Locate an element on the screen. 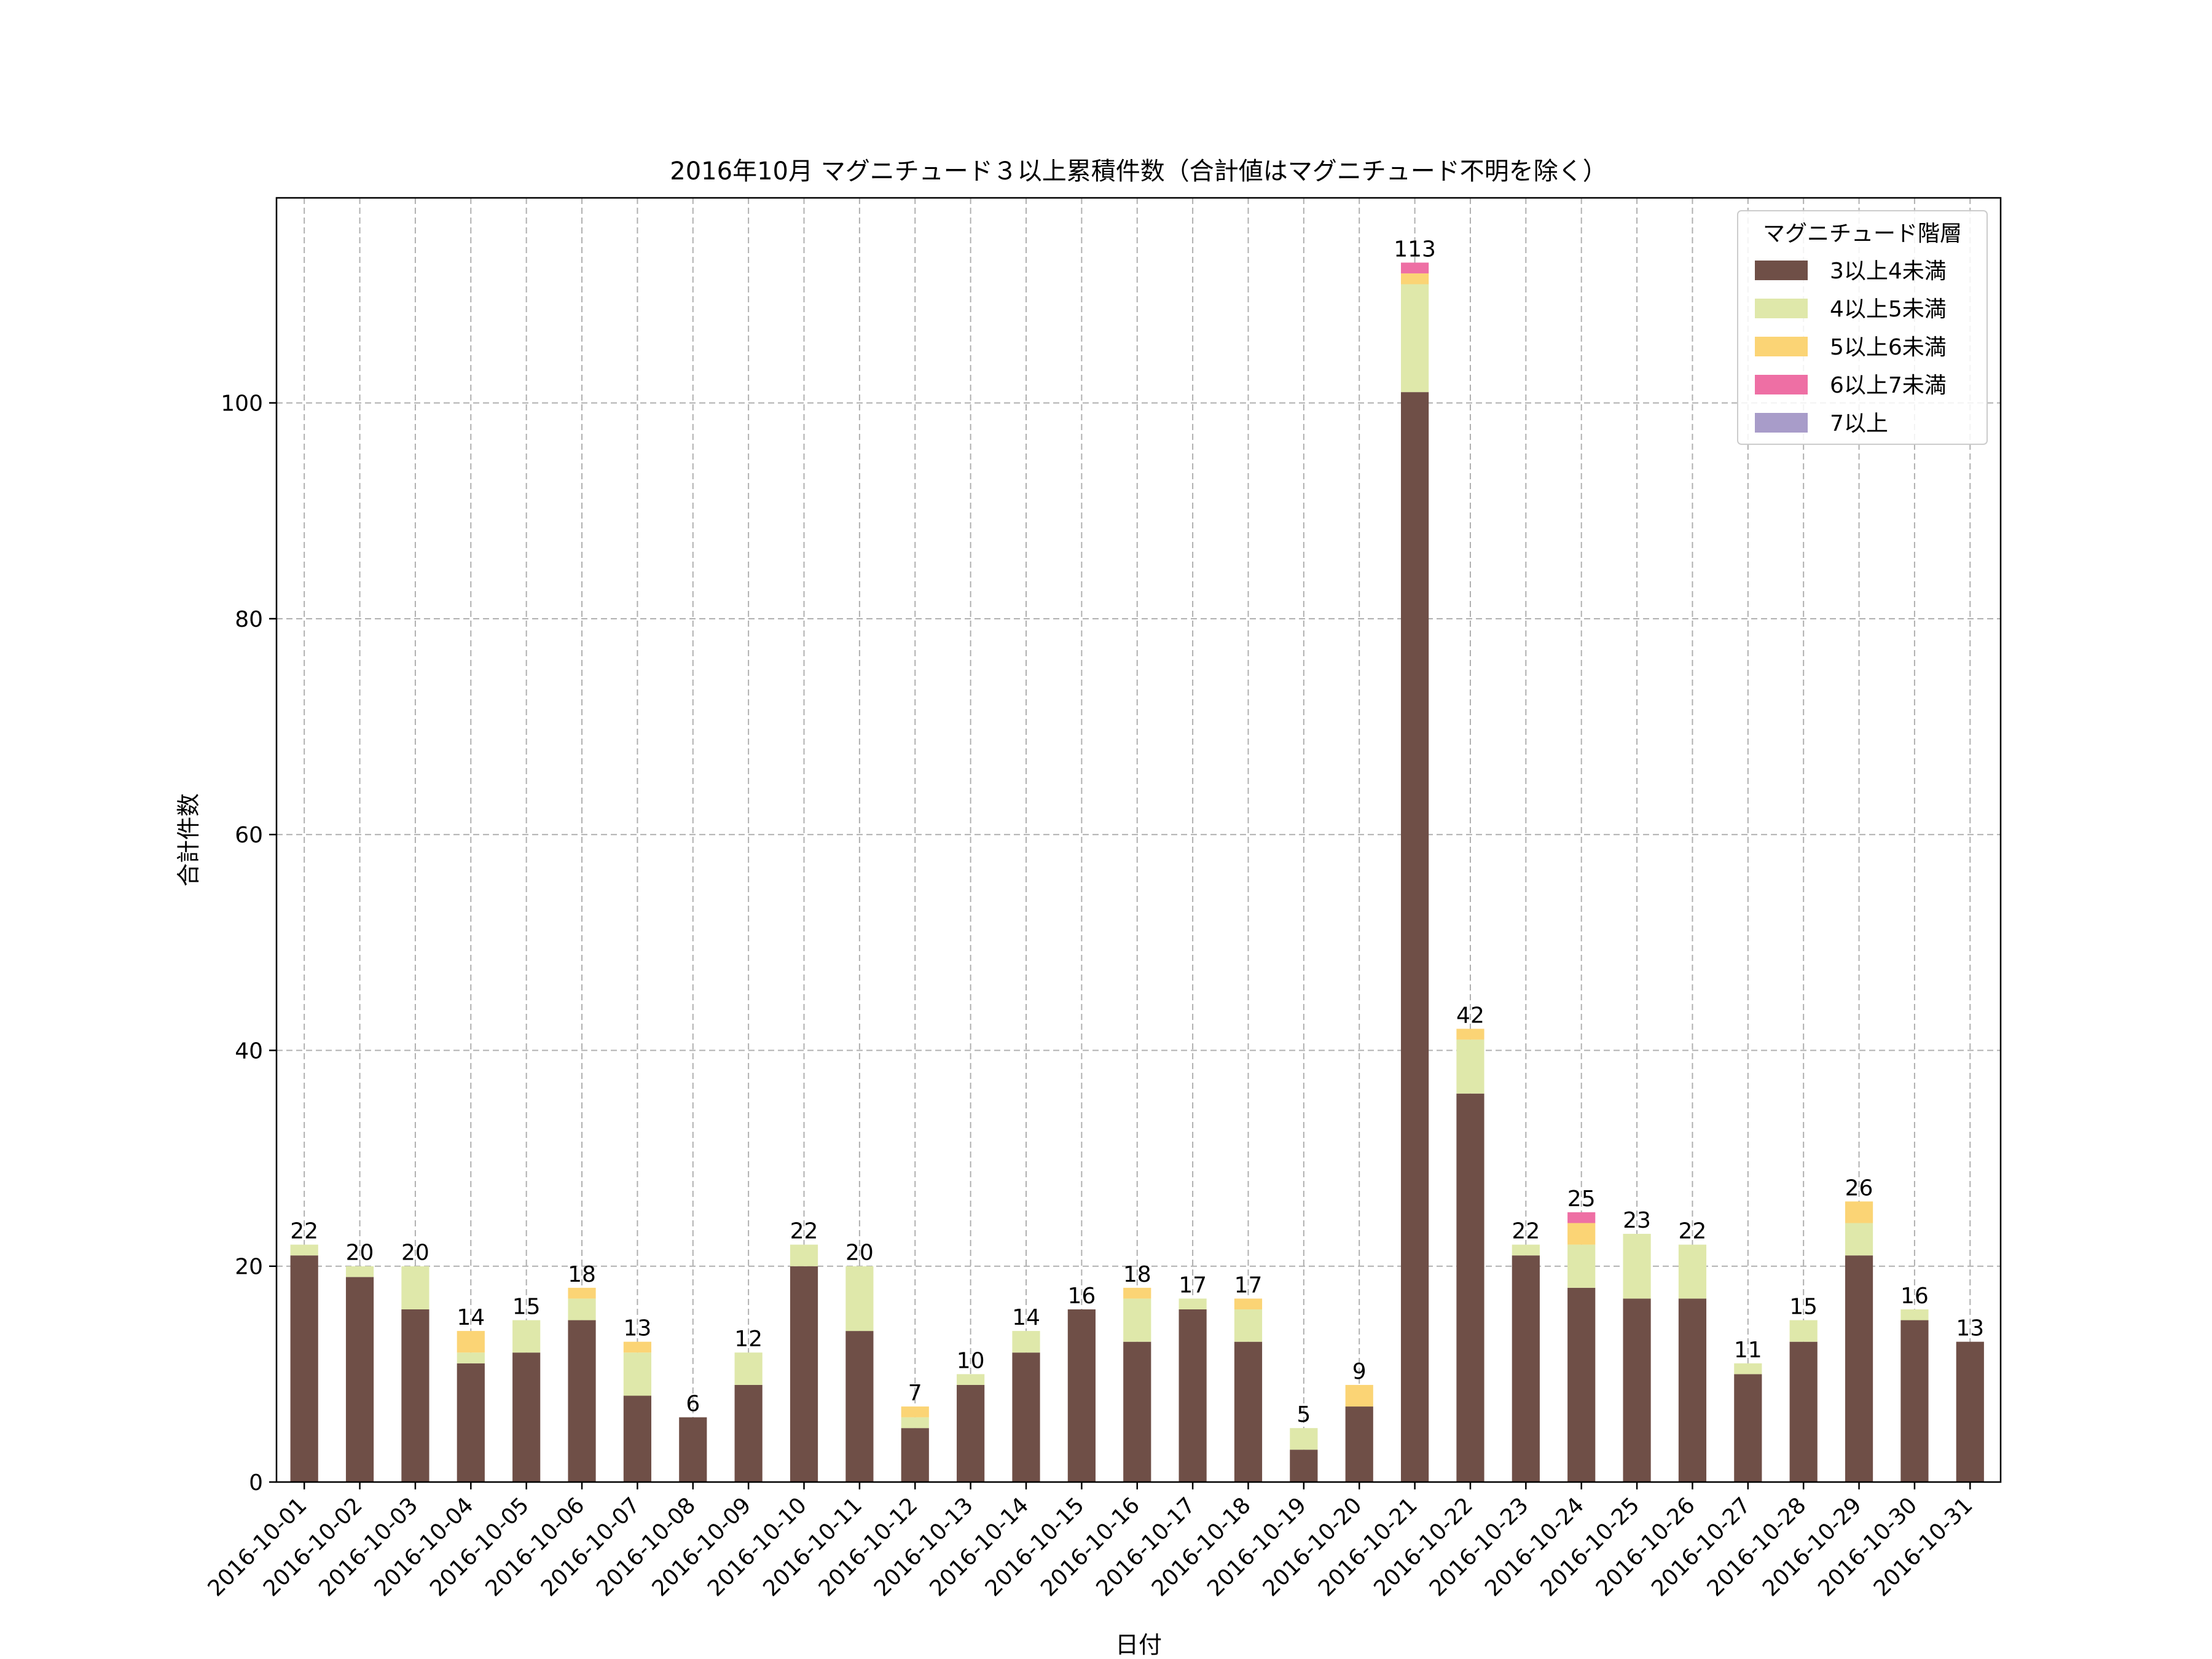 This screenshot has height=1659, width=2212. legend-items: 3以上4未満 4以上5未満 5以上6未満 6以上7未満 7以上 is located at coordinates (1851, 347).